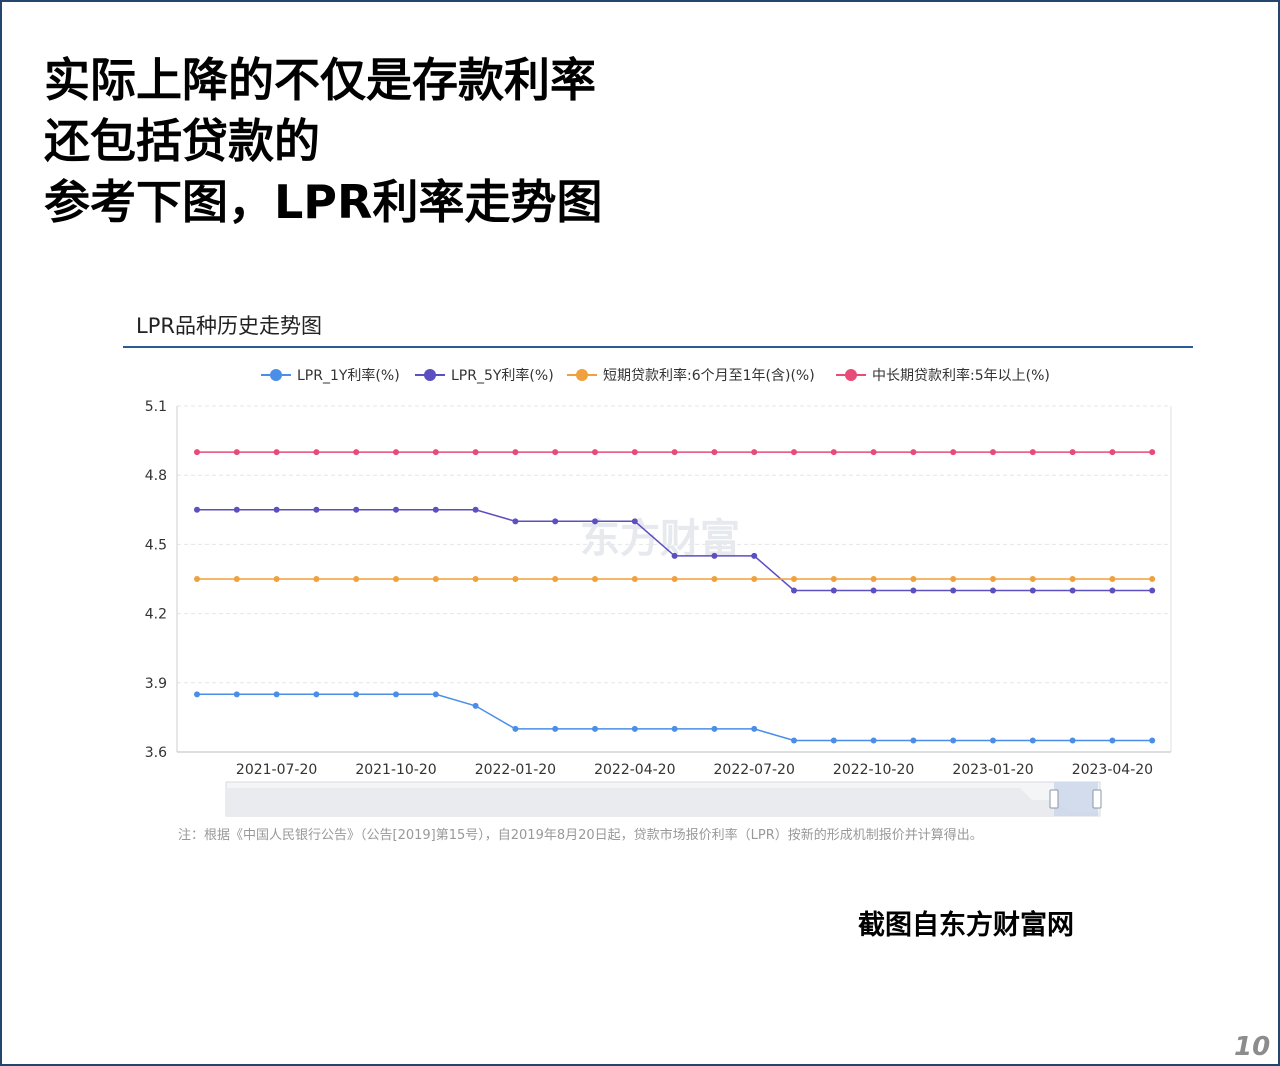 Image resolution: width=1280 pixels, height=1066 pixels. What do you see at coordinates (484, 375) in the screenshot?
I see `legend-item-2: LPR_5Y利率(%)` at bounding box center [484, 375].